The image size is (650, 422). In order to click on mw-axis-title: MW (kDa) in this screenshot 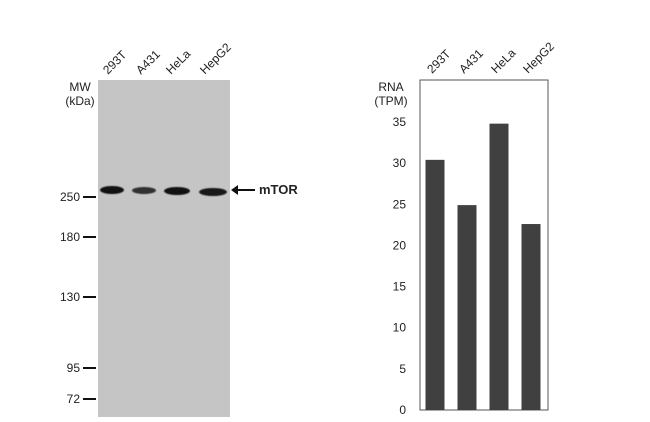, I will do `click(80, 94)`.